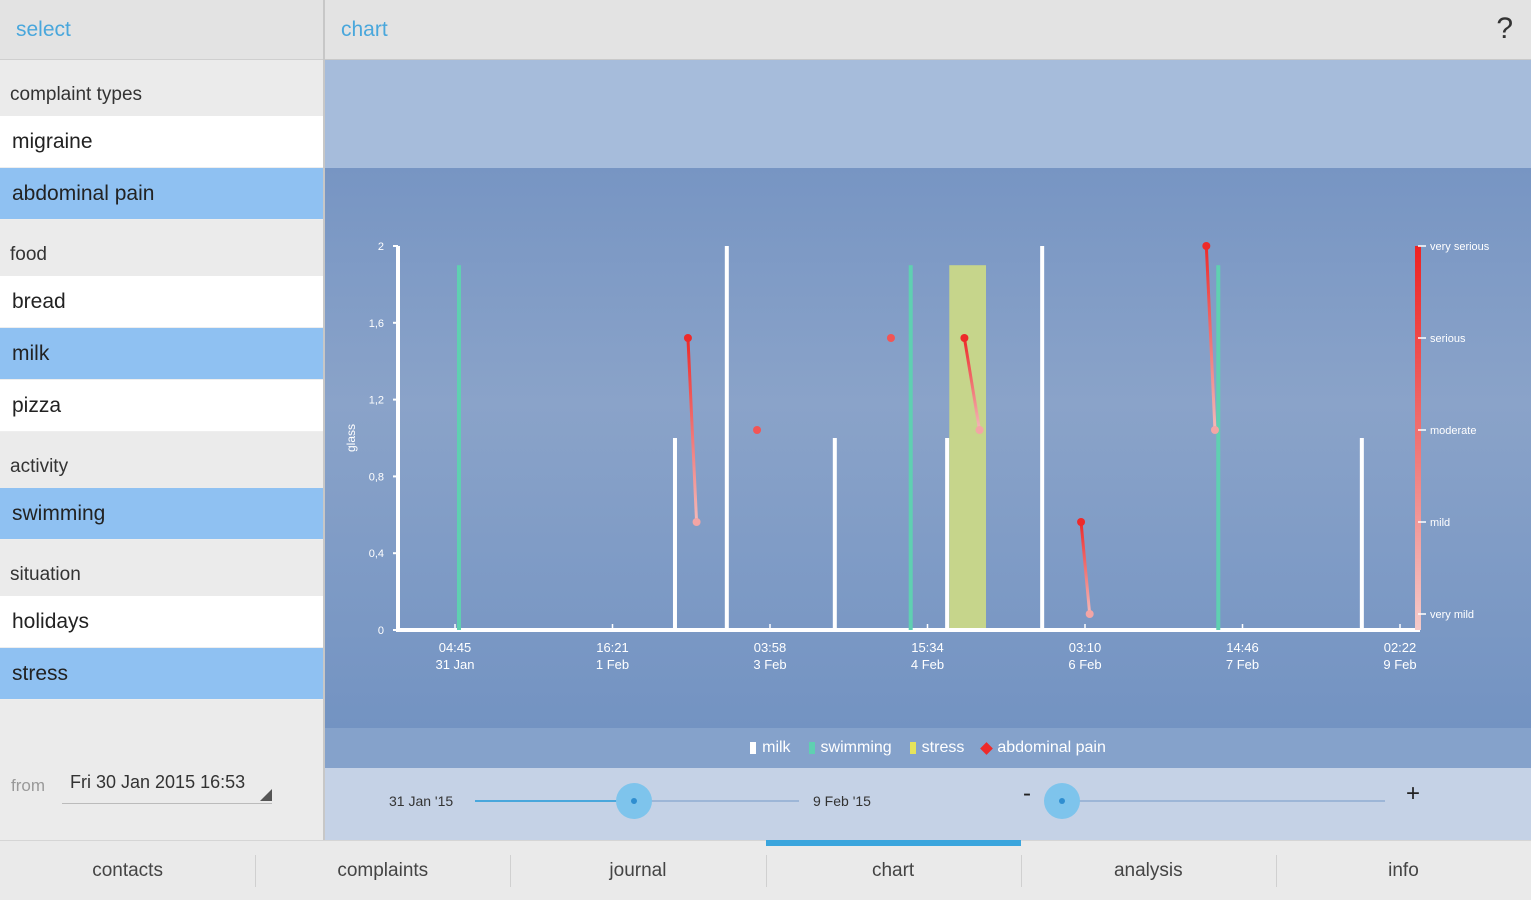 This screenshot has height=900, width=1531. I want to click on from-date-picker: Fri 30 Jan 2015 16:53, so click(167, 785).